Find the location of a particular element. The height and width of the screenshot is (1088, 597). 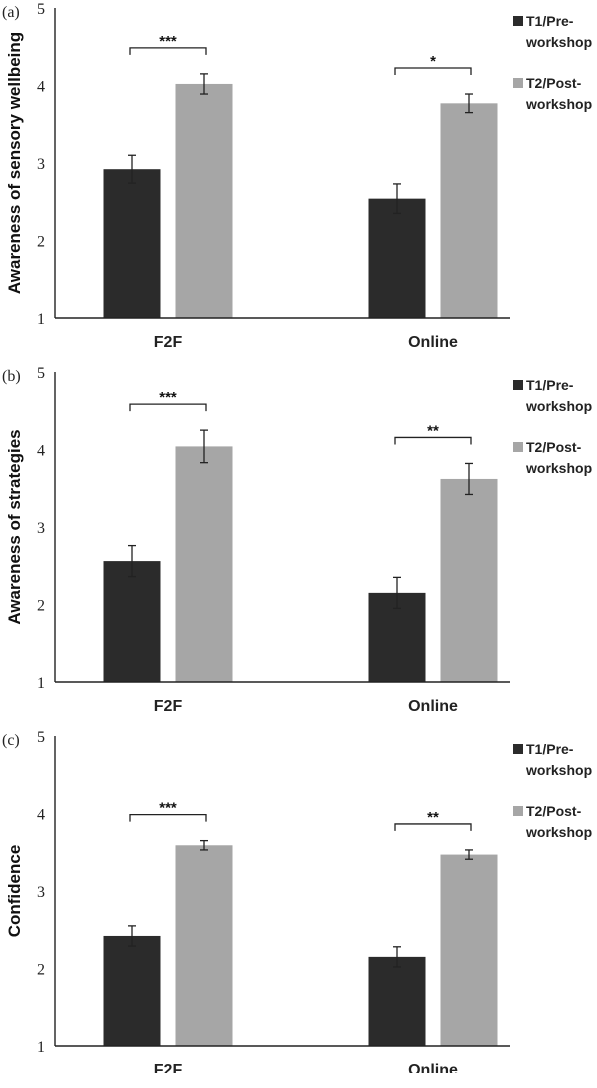

legend-label-c-t2-line1: T2/Post- is located at coordinates (554, 811).